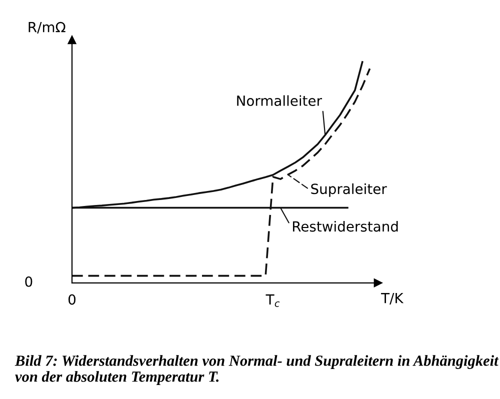 This screenshot has width=500, height=399. Describe the element at coordinates (256, 370) in the screenshot. I see `text: Bild 7: Widerstandsverhalten von Normal- und Supraleitern in Abhängigkeit von der absoluten Temperatur T.` at that location.